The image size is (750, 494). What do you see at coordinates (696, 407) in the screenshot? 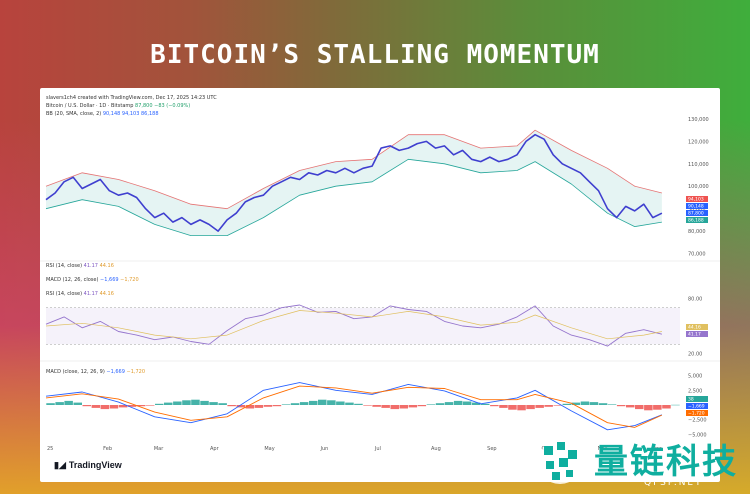
I see `macd-badge-label-1: −1,669` at bounding box center [696, 407].